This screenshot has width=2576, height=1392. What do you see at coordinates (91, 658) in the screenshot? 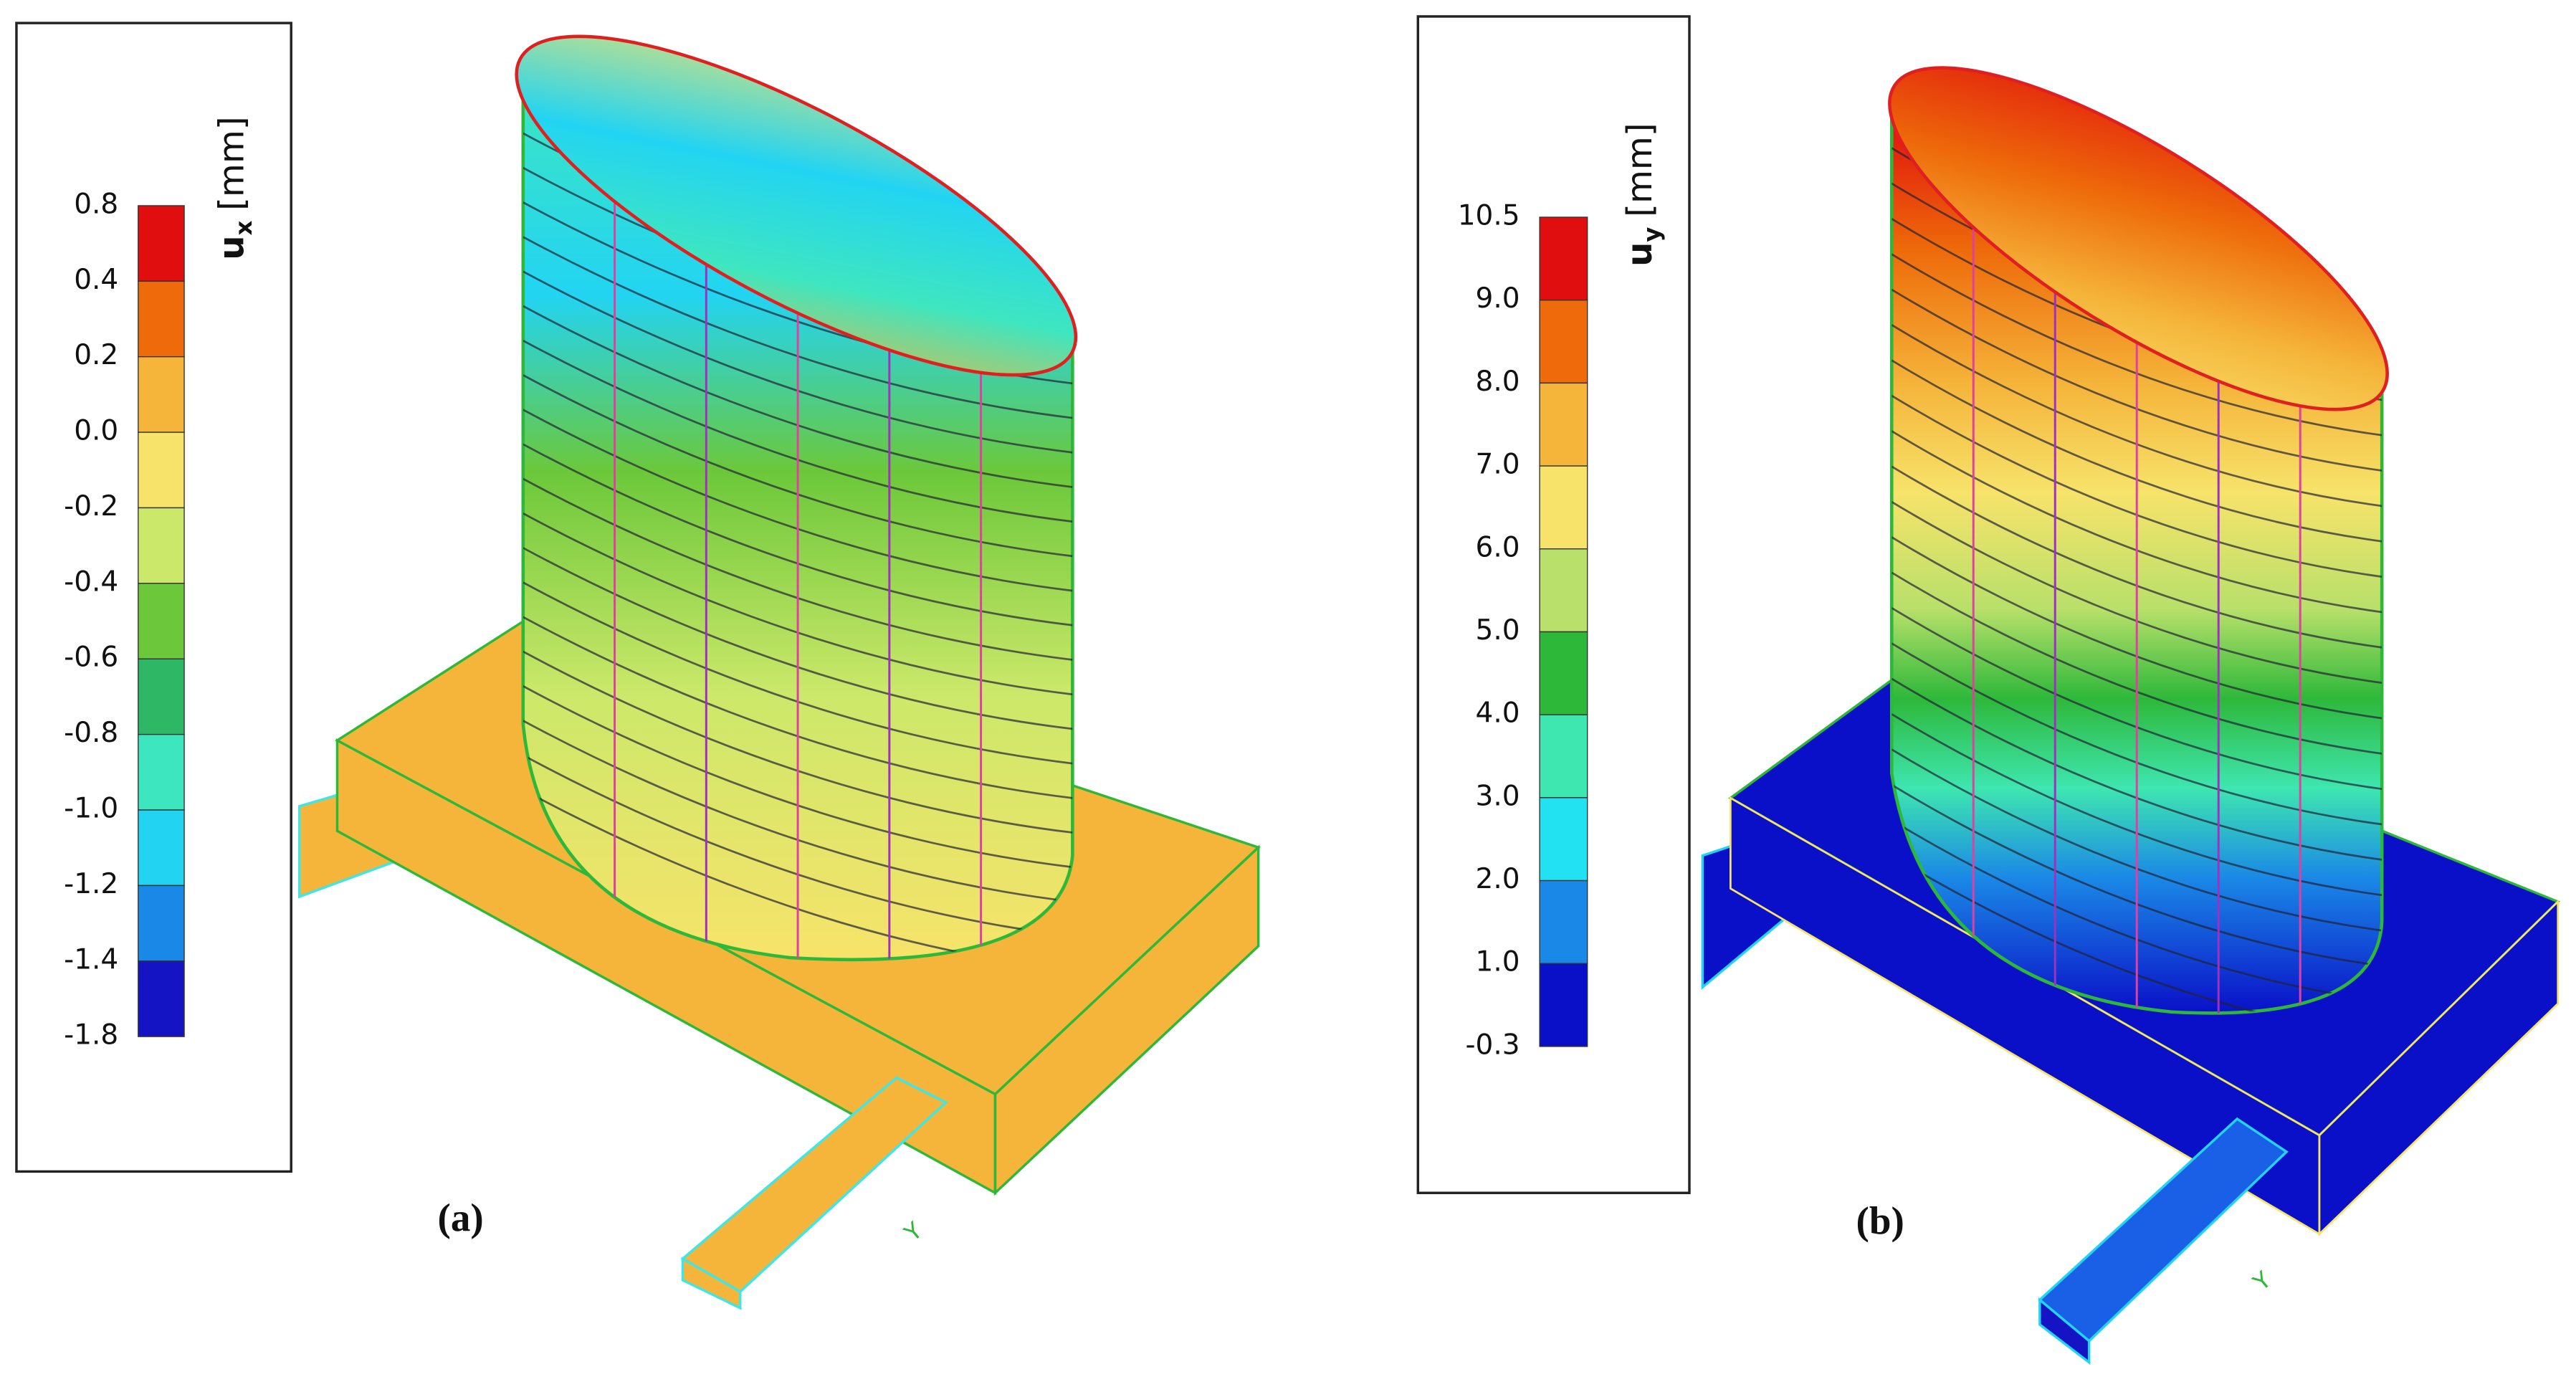
I see `legend-label: -0.6` at bounding box center [91, 658].